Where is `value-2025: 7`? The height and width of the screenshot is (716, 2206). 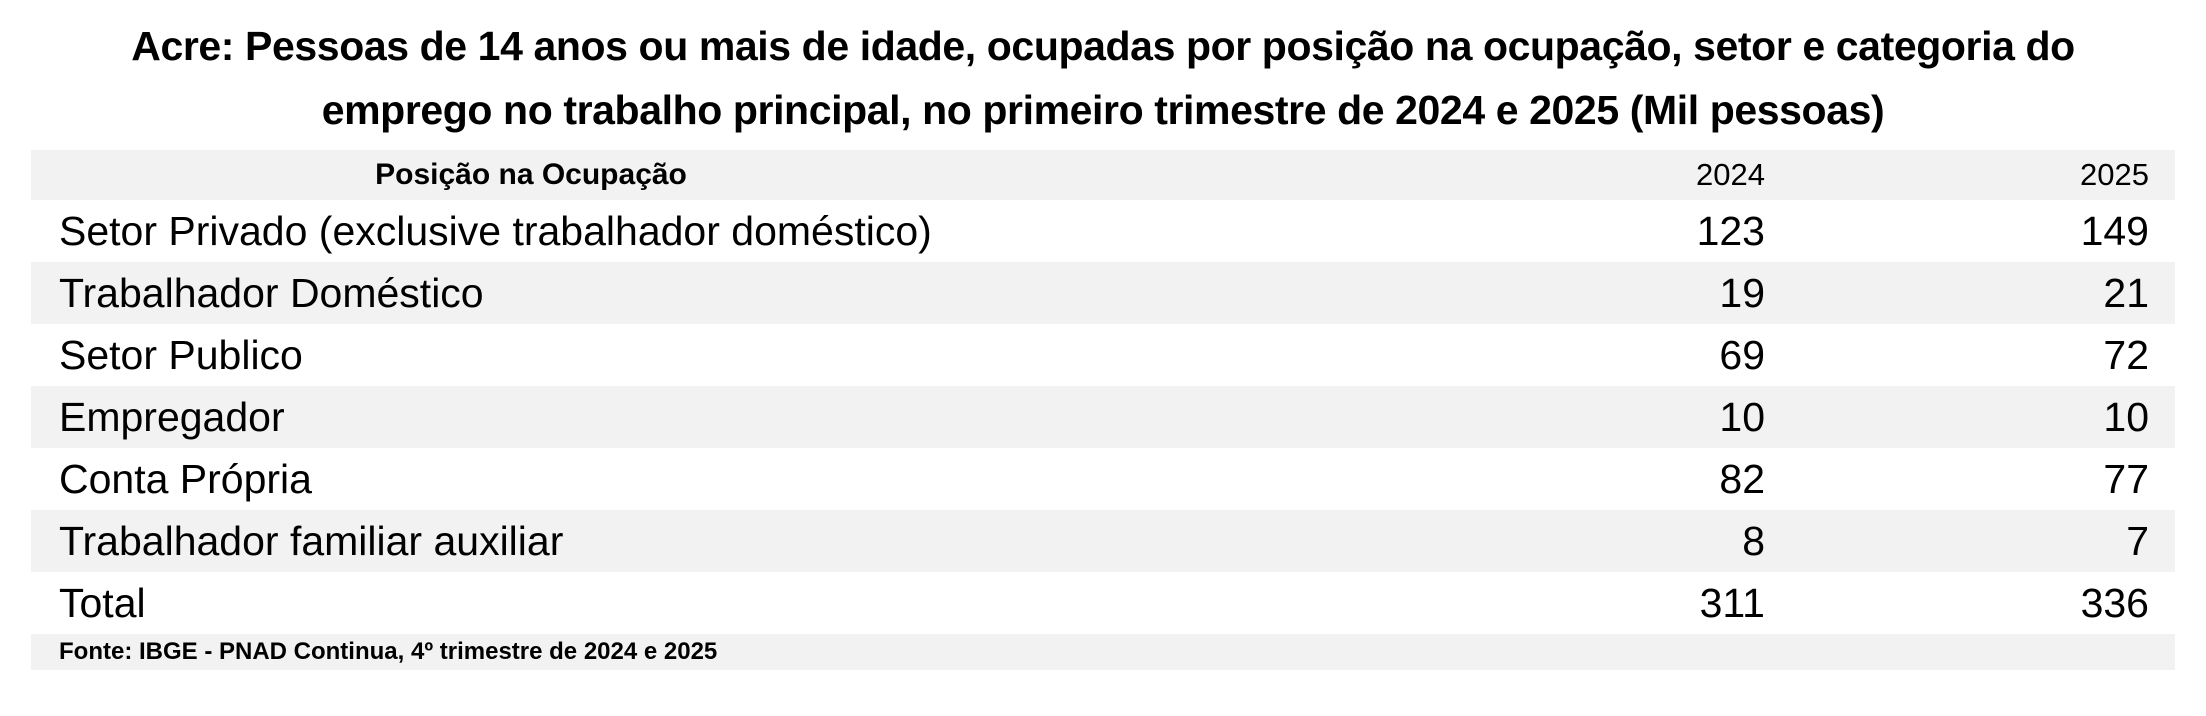 value-2025: 7 is located at coordinates (2137, 540).